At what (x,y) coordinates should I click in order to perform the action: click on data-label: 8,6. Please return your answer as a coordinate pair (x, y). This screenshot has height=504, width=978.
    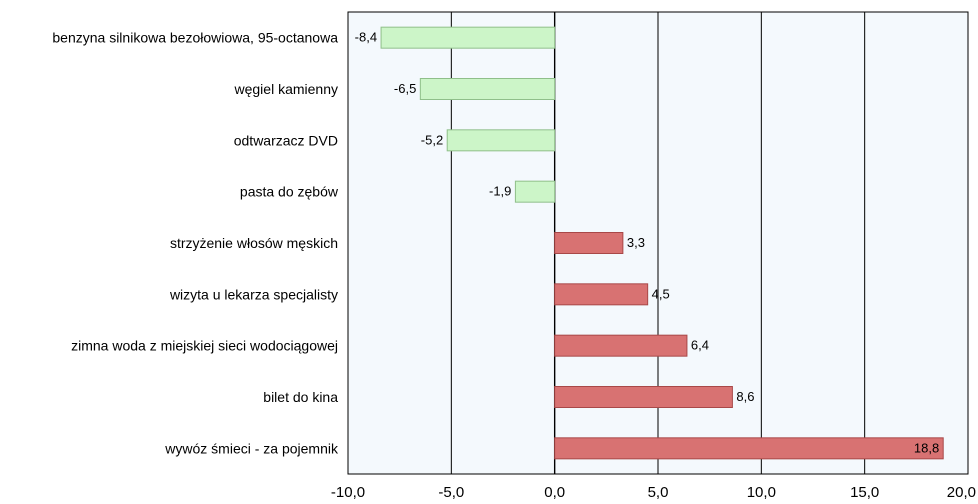
    Looking at the image, I should click on (745, 396).